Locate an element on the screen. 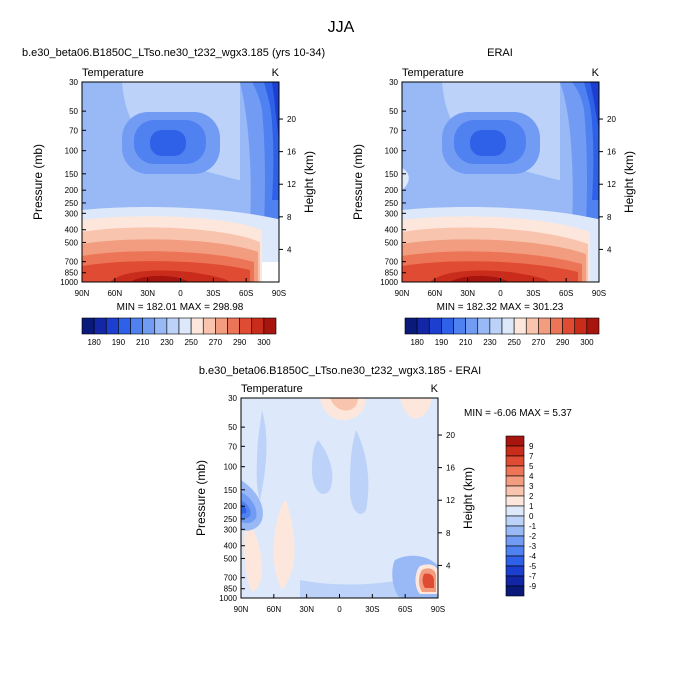  colorbar-label: 3 is located at coordinates (531, 486).